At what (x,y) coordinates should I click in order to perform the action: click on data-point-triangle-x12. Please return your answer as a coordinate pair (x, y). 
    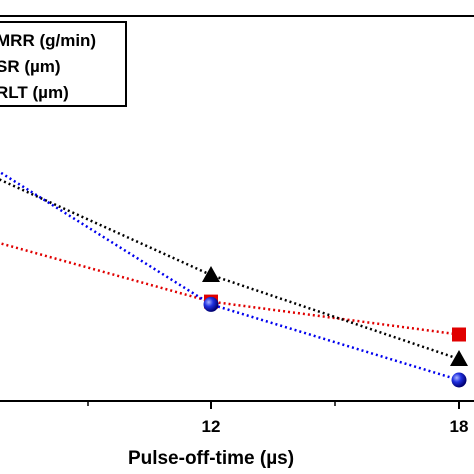
    Looking at the image, I should click on (211, 274).